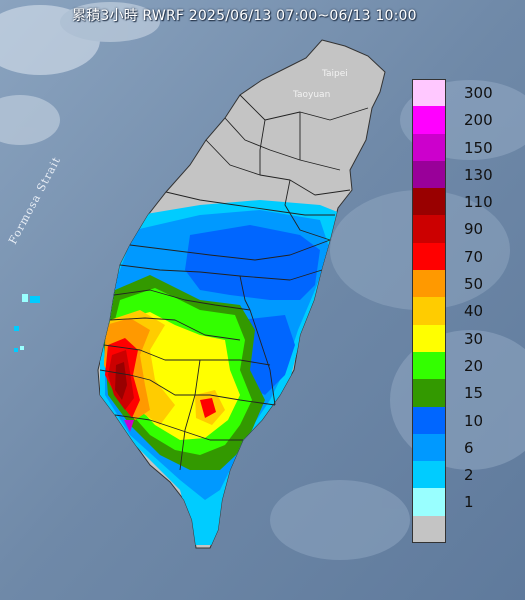 This screenshot has width=525, height=600. I want to click on legend-row: 50, so click(467, 284).